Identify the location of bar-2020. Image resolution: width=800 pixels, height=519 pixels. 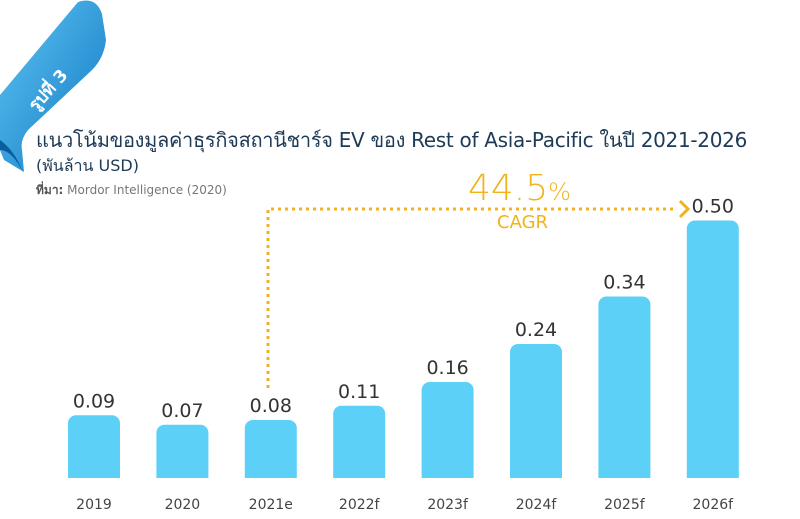
(182, 455).